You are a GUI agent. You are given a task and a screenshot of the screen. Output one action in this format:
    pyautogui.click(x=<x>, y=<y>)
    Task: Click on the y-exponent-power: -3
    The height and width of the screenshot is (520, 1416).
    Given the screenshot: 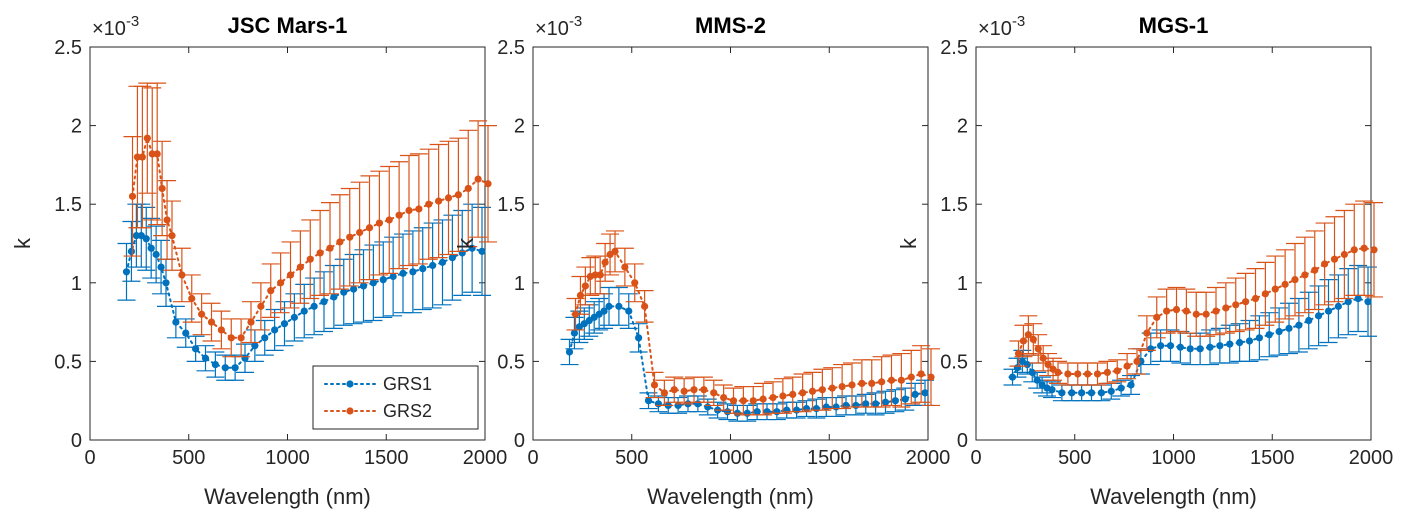 What is the action you would take?
    pyautogui.click(x=132, y=21)
    